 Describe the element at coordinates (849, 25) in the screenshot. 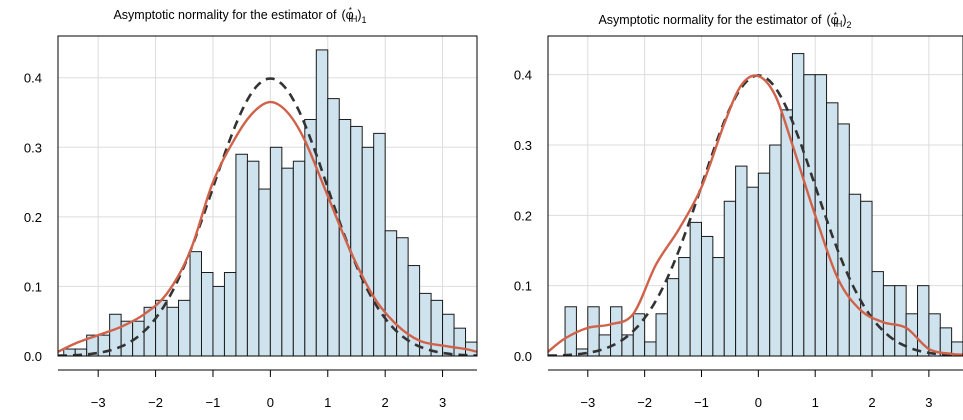

I see `title-subscript-outer: 2` at that location.